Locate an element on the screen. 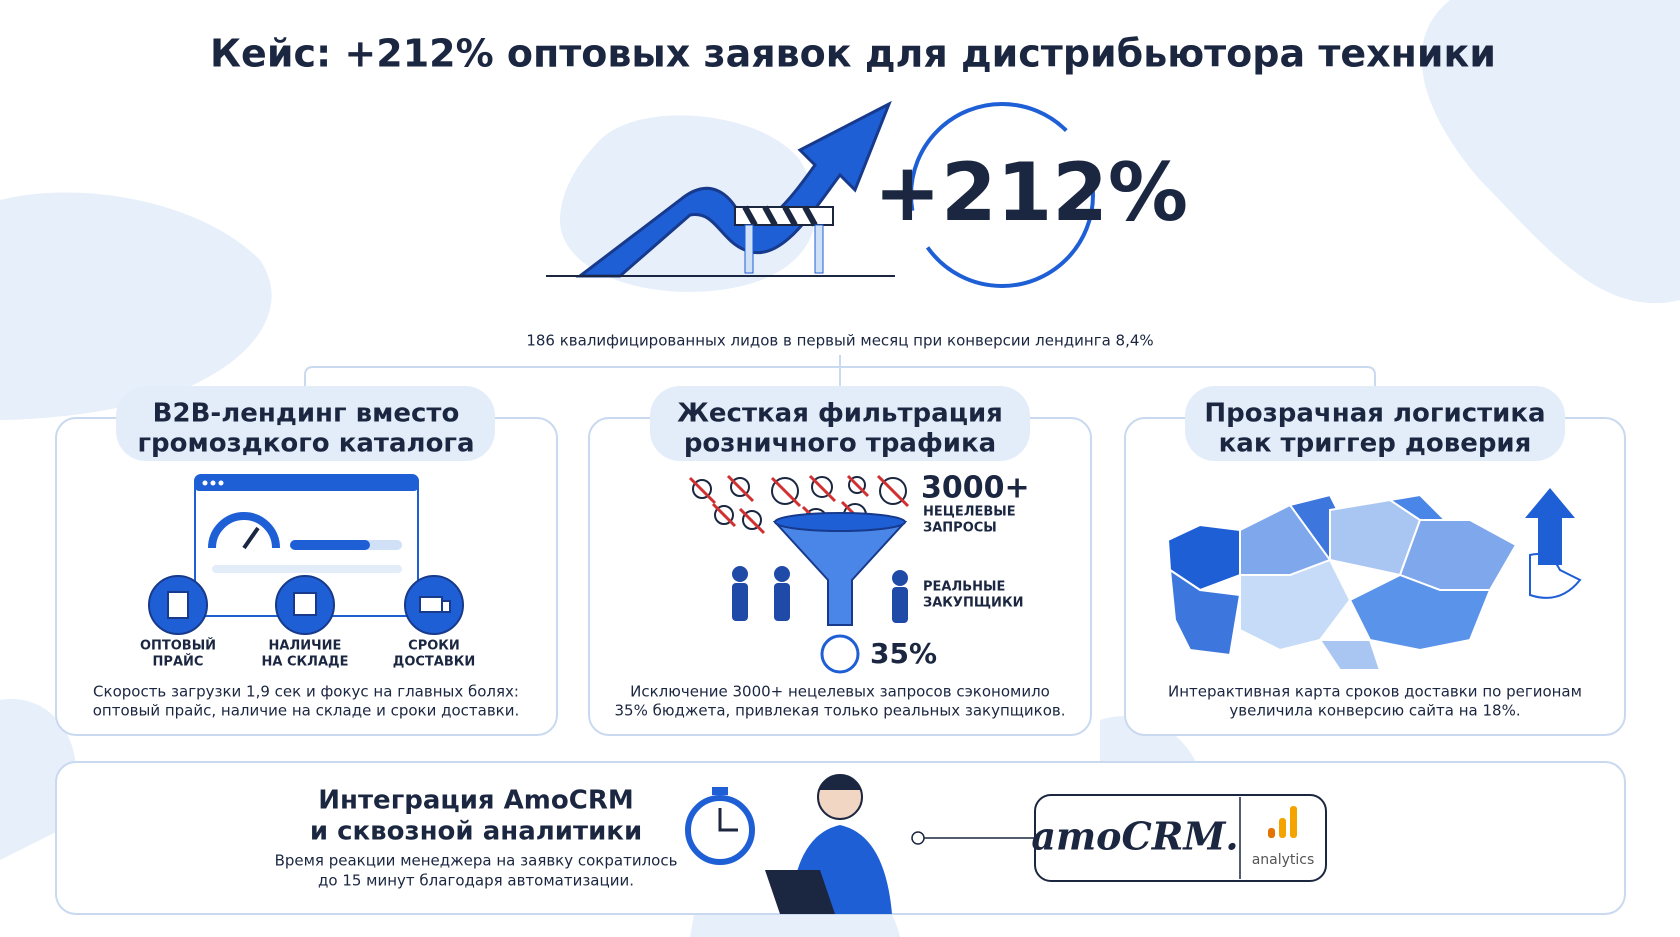 This screenshot has width=1680, height=937. funnel-illustration is located at coordinates (799, 574).